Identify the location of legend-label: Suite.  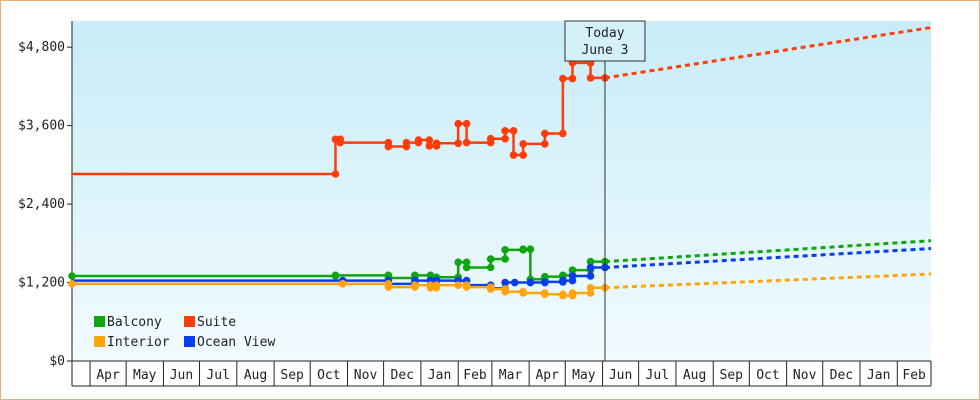
(216, 322).